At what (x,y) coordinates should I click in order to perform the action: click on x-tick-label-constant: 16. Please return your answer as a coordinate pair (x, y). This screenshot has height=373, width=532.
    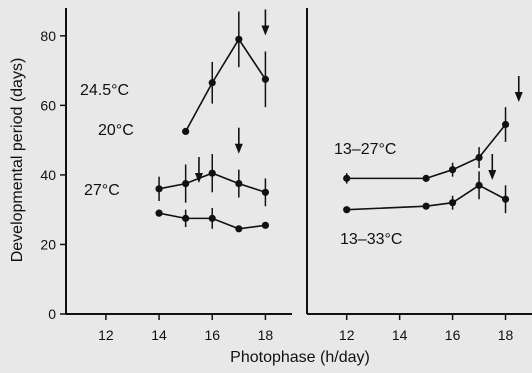
    Looking at the image, I should click on (212, 335).